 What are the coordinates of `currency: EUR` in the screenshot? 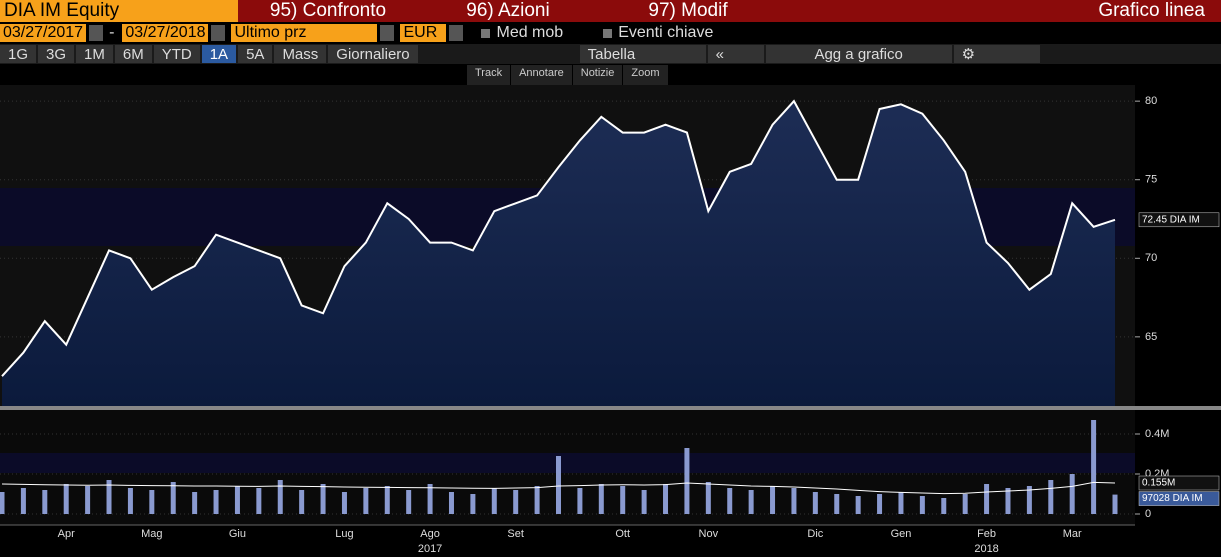 It's located at (423, 33).